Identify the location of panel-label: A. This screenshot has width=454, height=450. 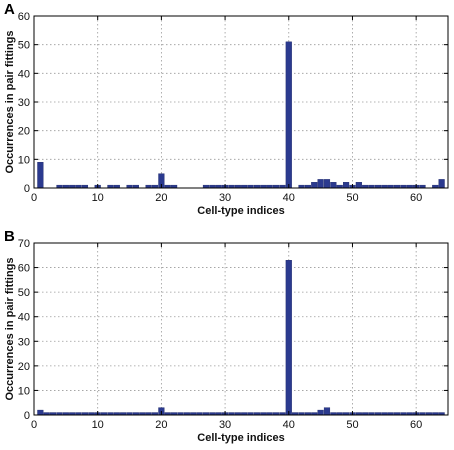
(9, 9).